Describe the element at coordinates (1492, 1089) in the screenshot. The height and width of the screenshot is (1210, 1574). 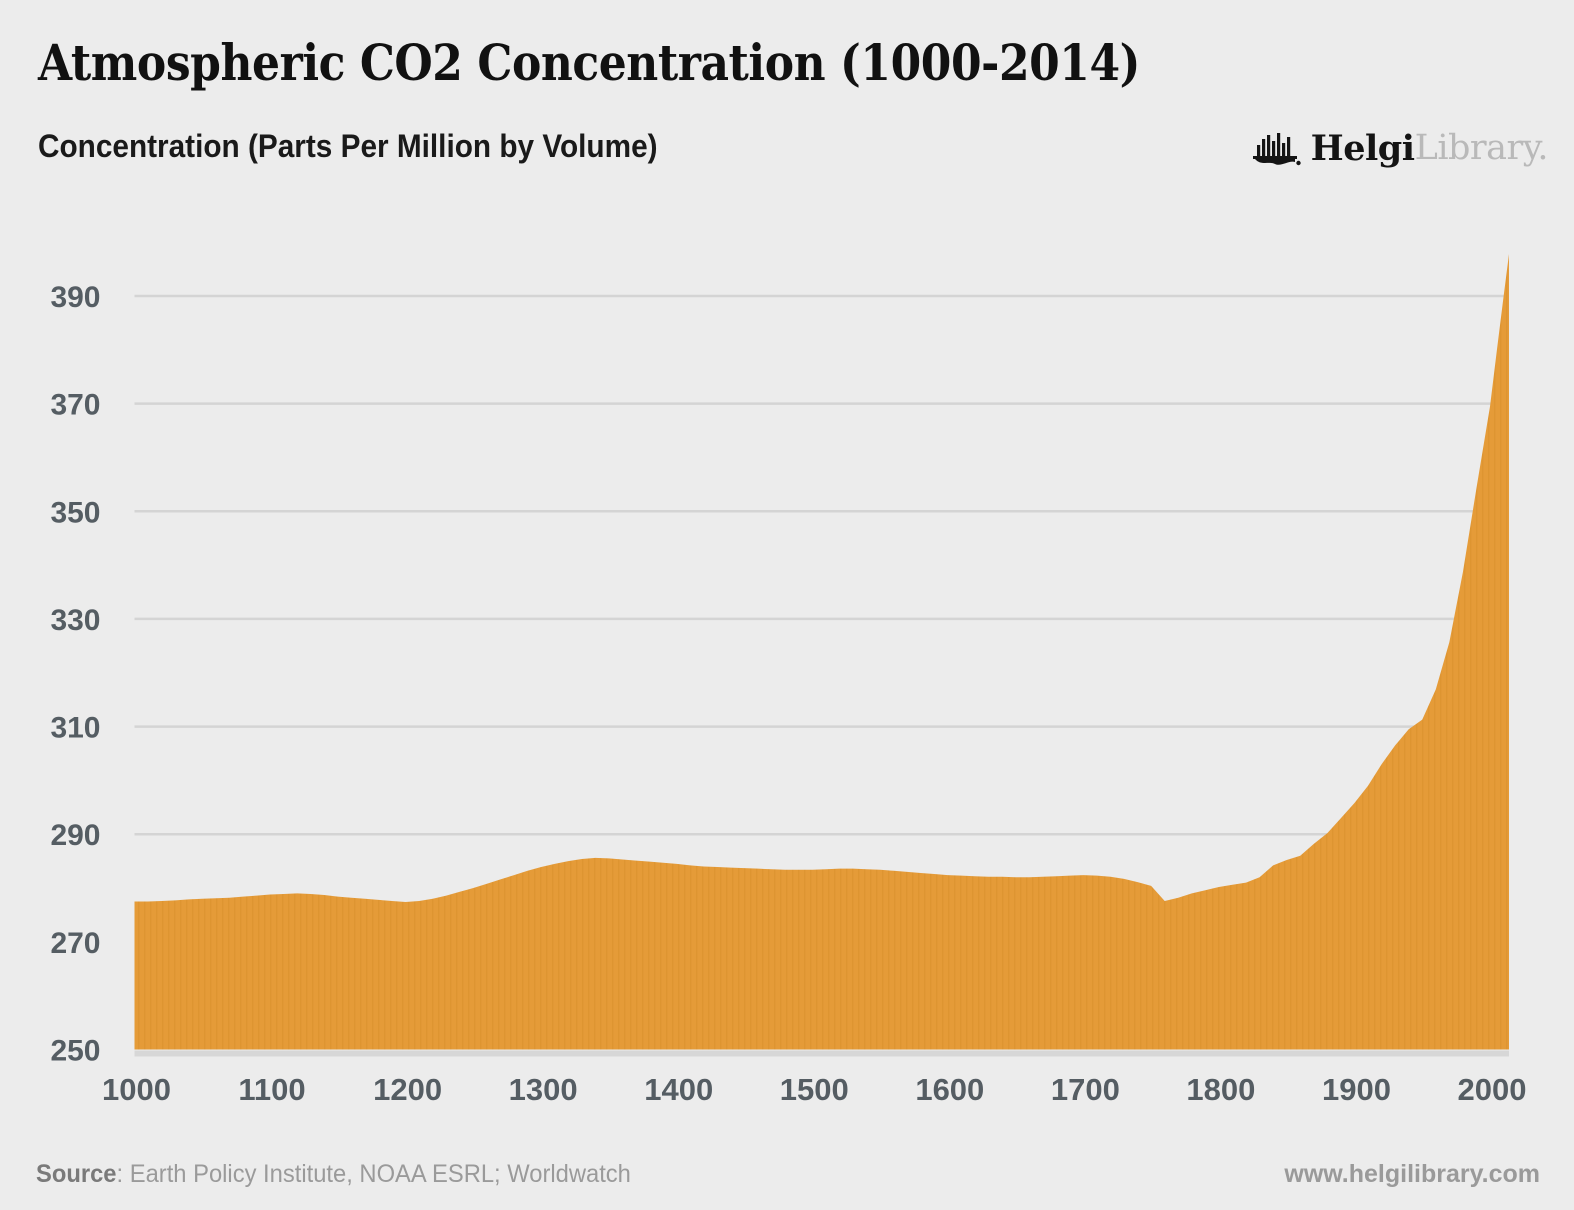
I see `x-axis-tick-label: 2000` at that location.